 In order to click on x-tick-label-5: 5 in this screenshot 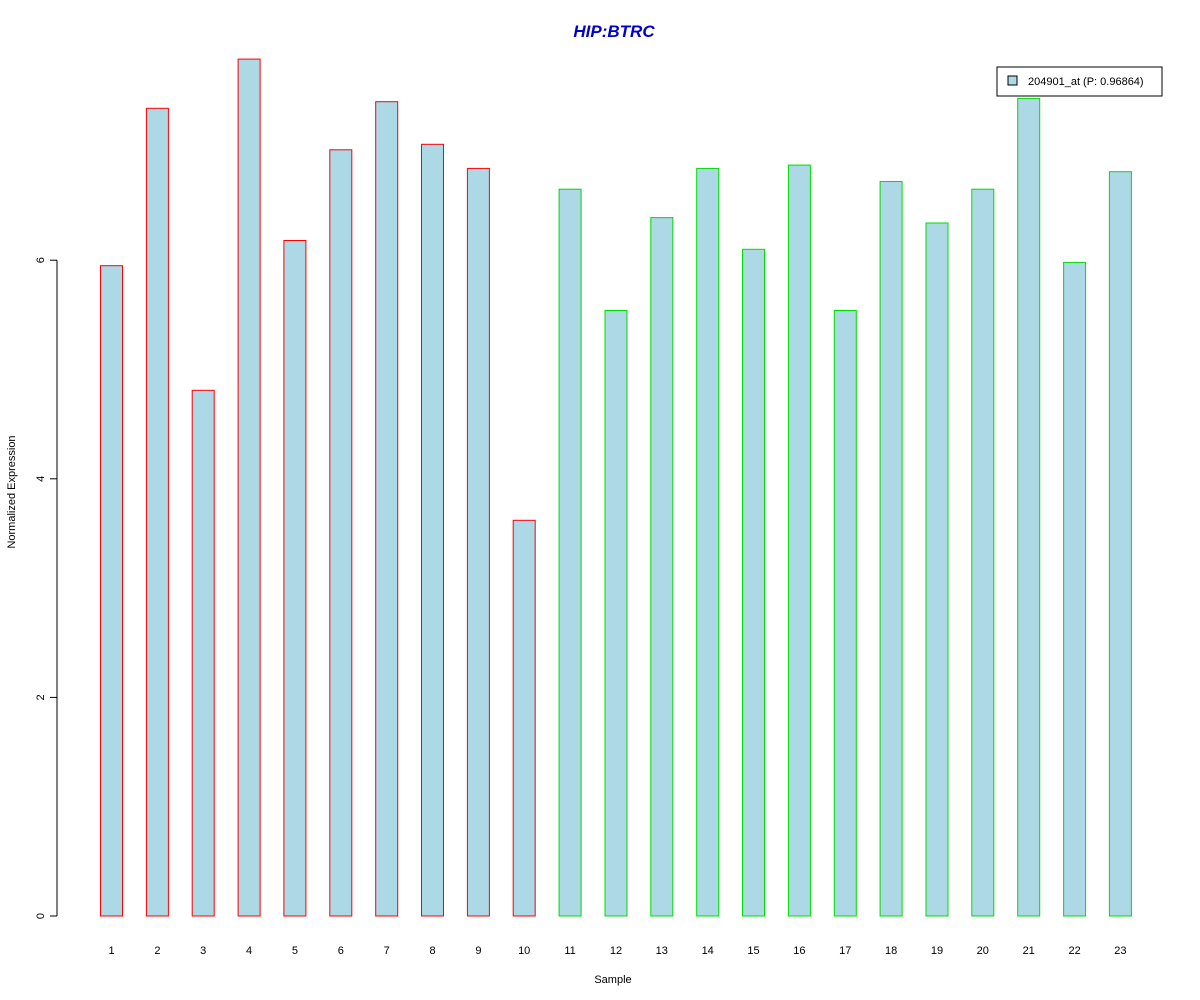, I will do `click(295, 951)`.